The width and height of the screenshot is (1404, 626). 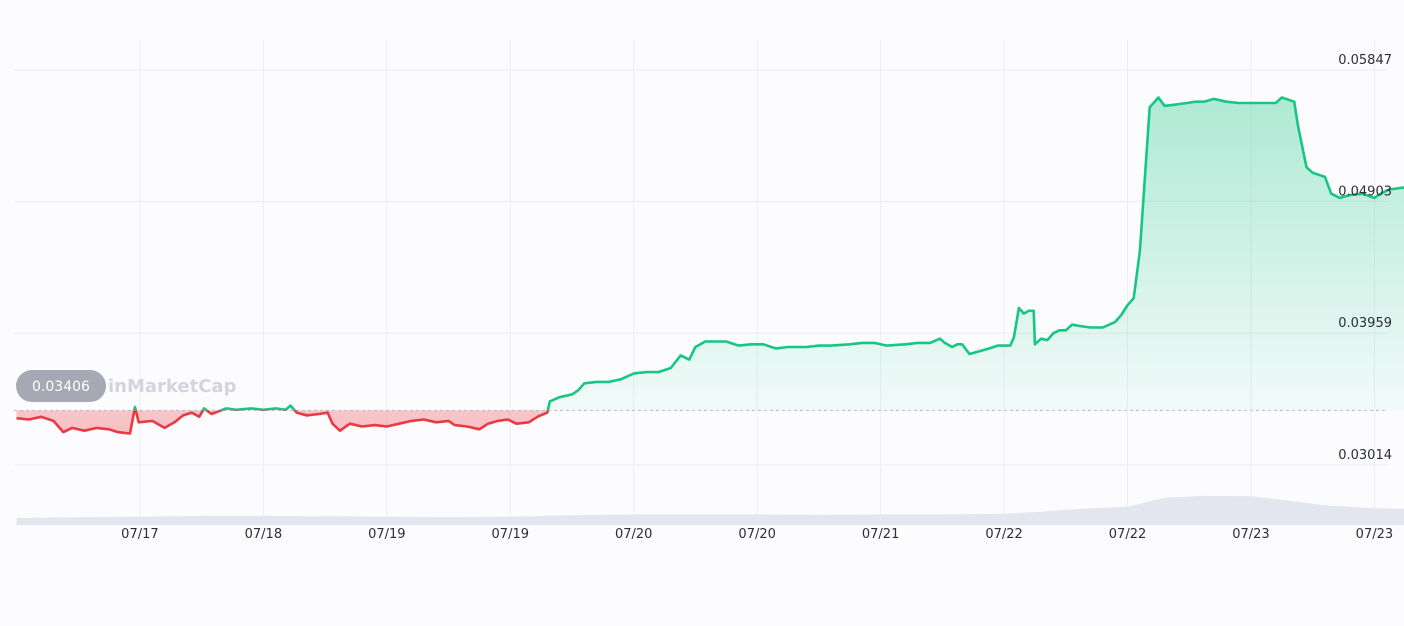 I want to click on y-tick-label: 0.05847, so click(x=1365, y=60).